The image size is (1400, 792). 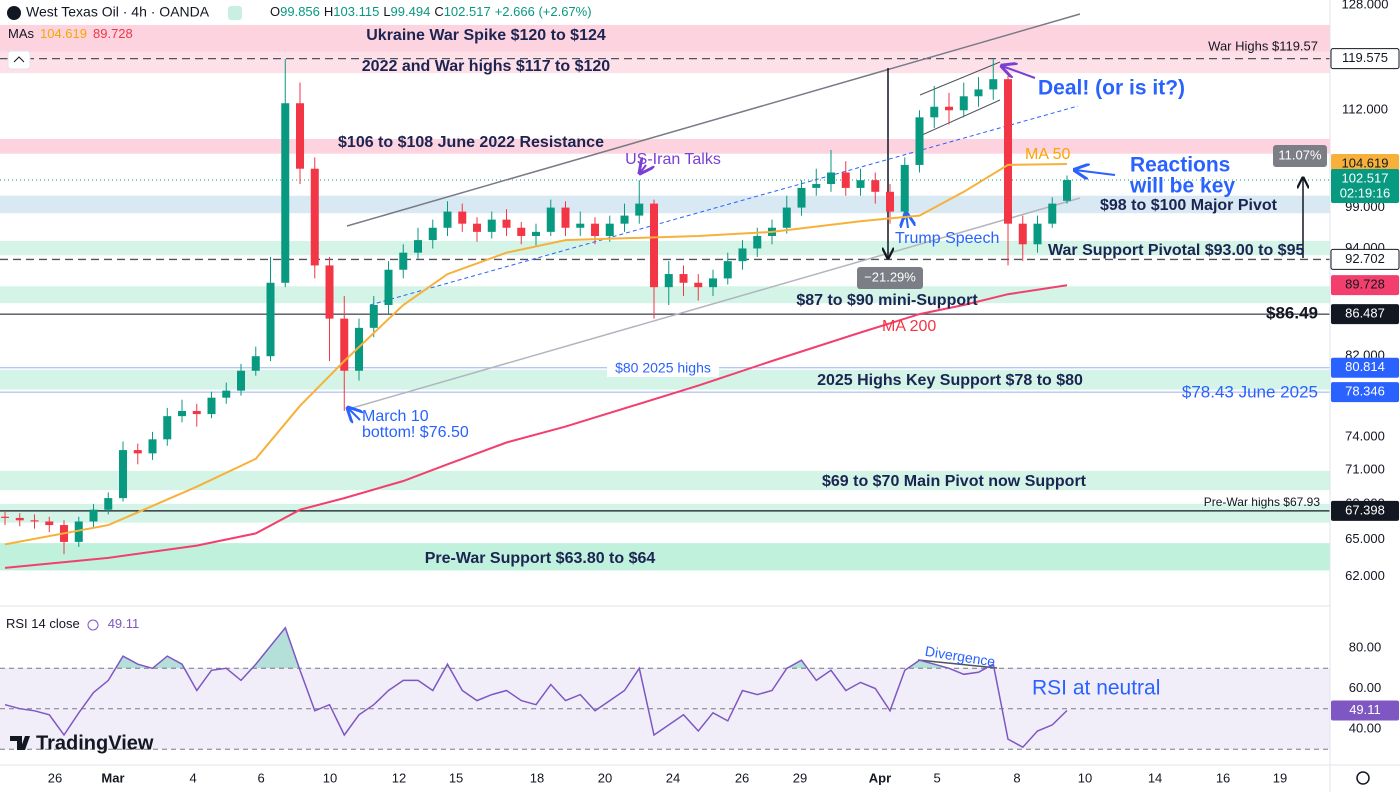 What do you see at coordinates (1189, 205) in the screenshot?
I see `annotation: $98 to $100 Major Pivot` at bounding box center [1189, 205].